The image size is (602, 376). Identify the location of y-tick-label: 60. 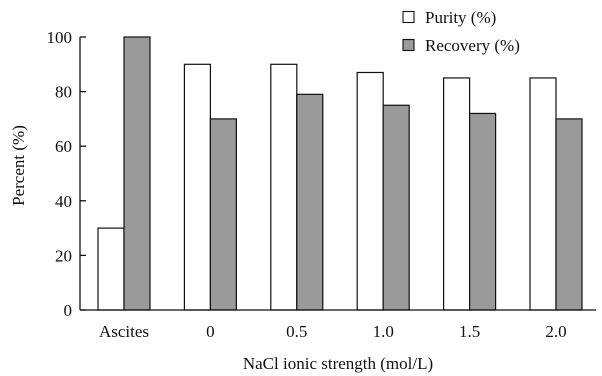
(63, 146).